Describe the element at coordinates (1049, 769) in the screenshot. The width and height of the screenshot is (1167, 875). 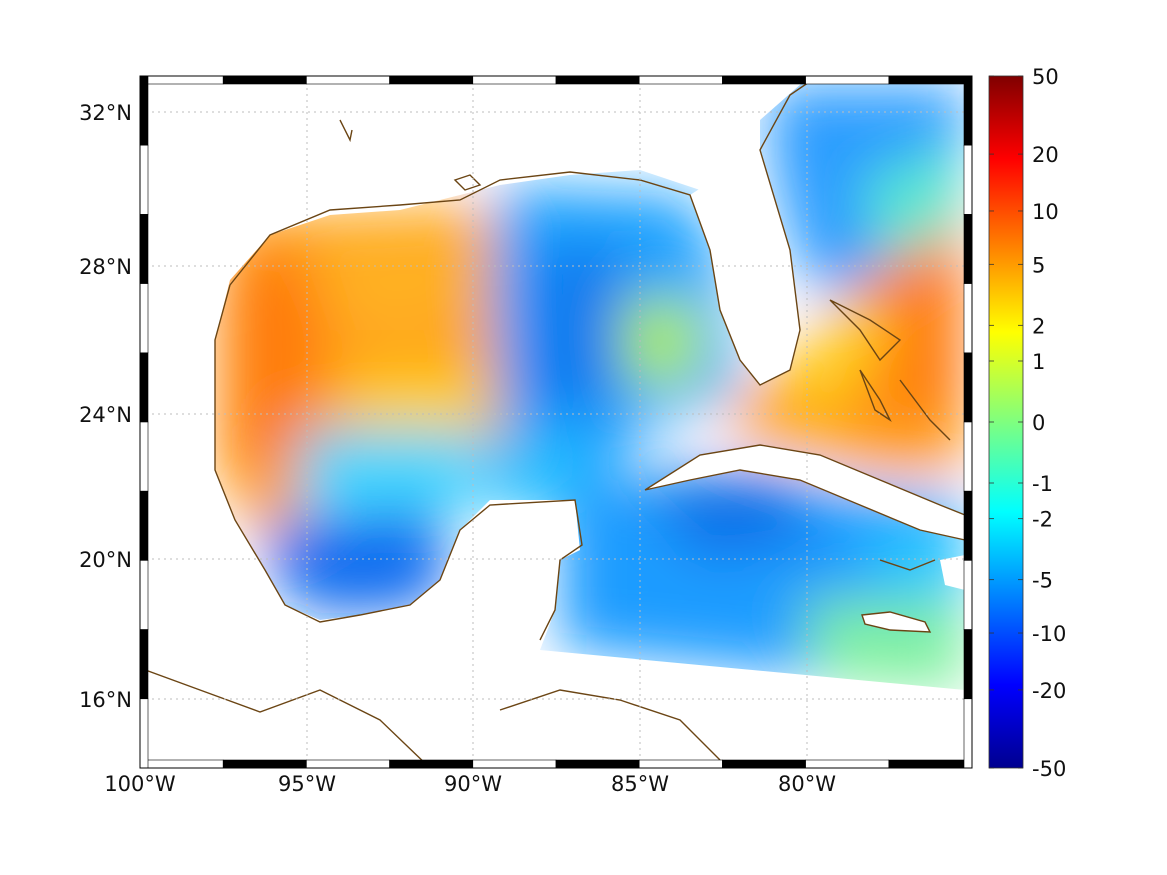
I see `colorbar-tick-label: -50` at that location.